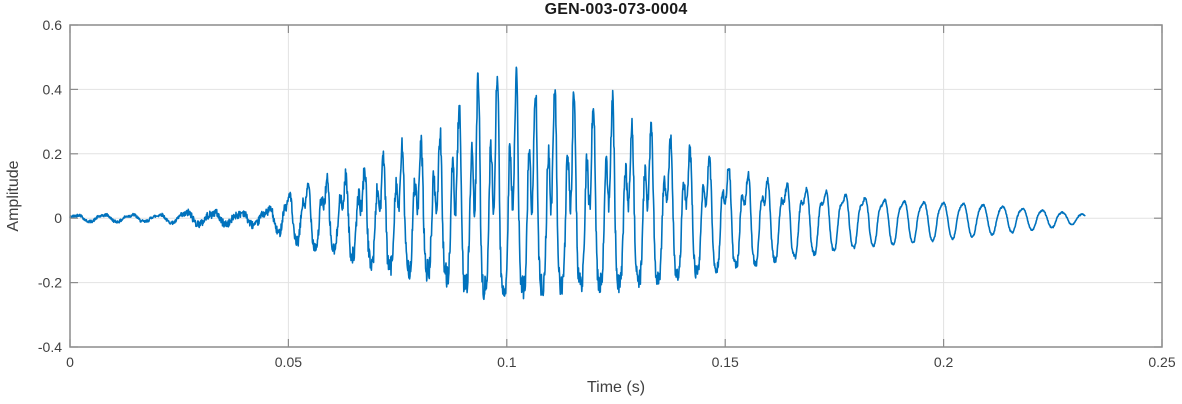 The image size is (1182, 404). What do you see at coordinates (70, 362) in the screenshot?
I see `x-tick-label: 0` at bounding box center [70, 362].